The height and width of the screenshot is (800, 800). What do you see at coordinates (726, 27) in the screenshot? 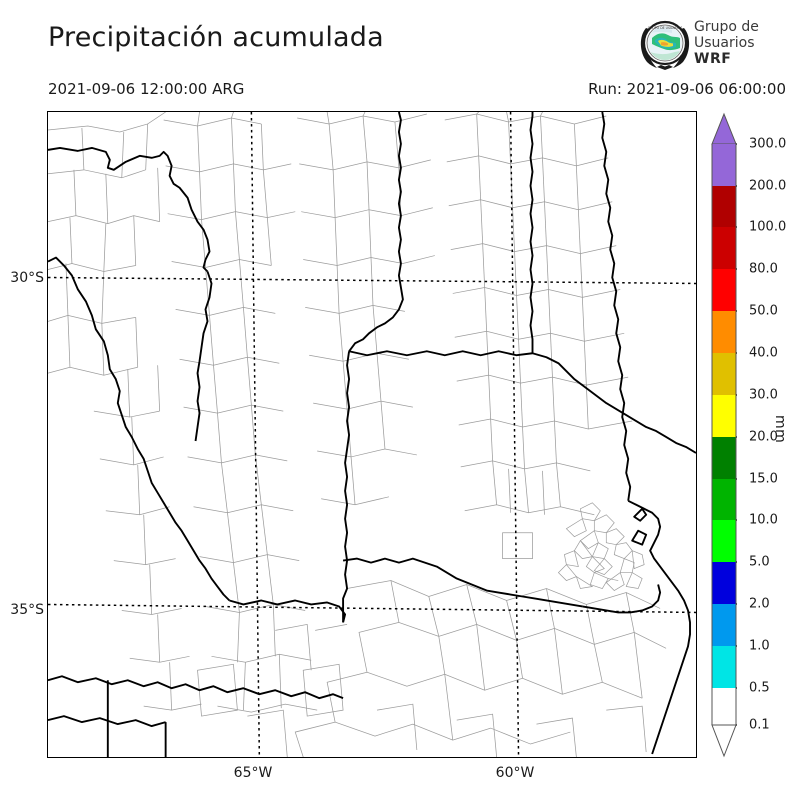
I see `logo-line-1: Grupo de` at bounding box center [726, 27].